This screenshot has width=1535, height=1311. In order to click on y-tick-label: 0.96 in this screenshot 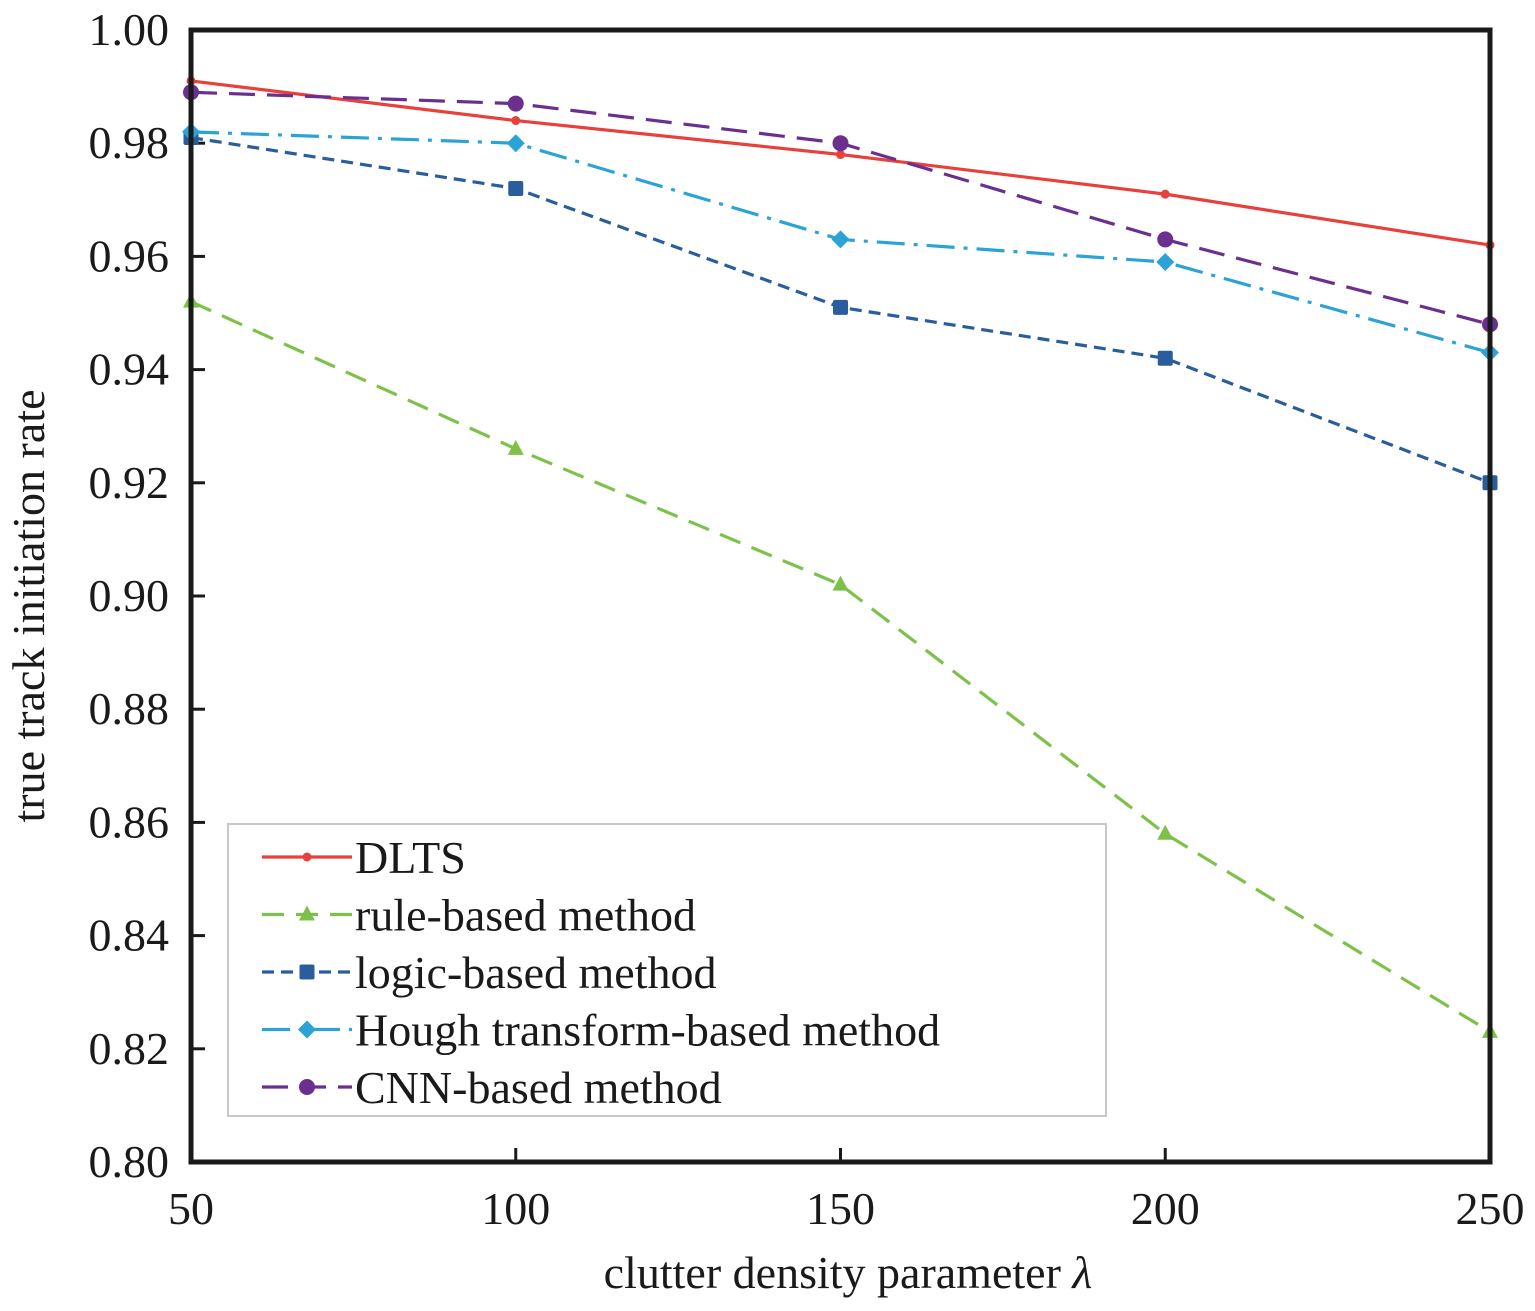, I will do `click(129, 255)`.